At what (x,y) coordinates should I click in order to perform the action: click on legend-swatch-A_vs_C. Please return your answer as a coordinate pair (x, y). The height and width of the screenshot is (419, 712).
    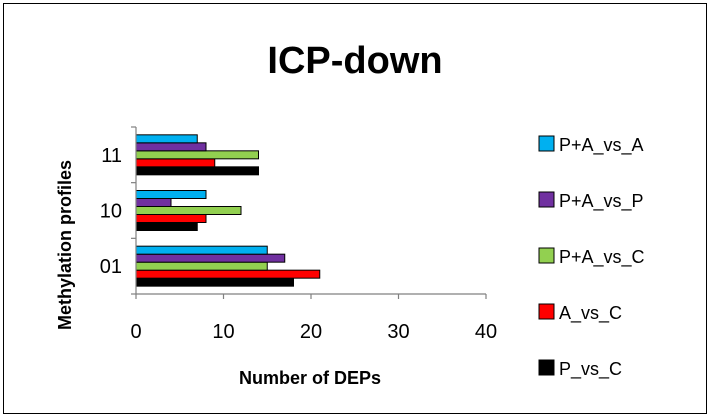
    Looking at the image, I should click on (546, 311).